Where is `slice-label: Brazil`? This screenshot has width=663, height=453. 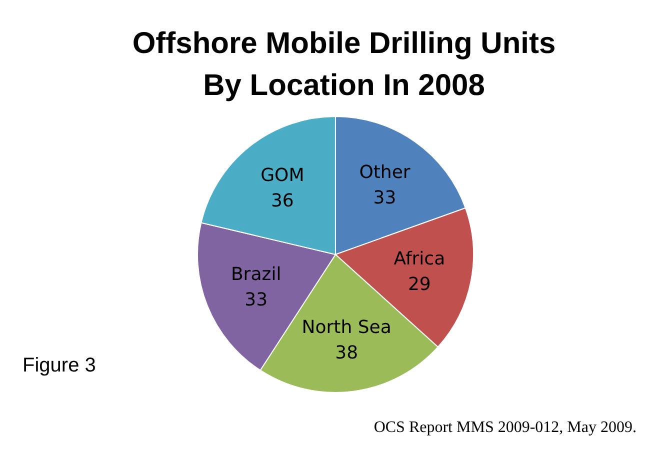 slice-label: Brazil is located at coordinates (256, 274).